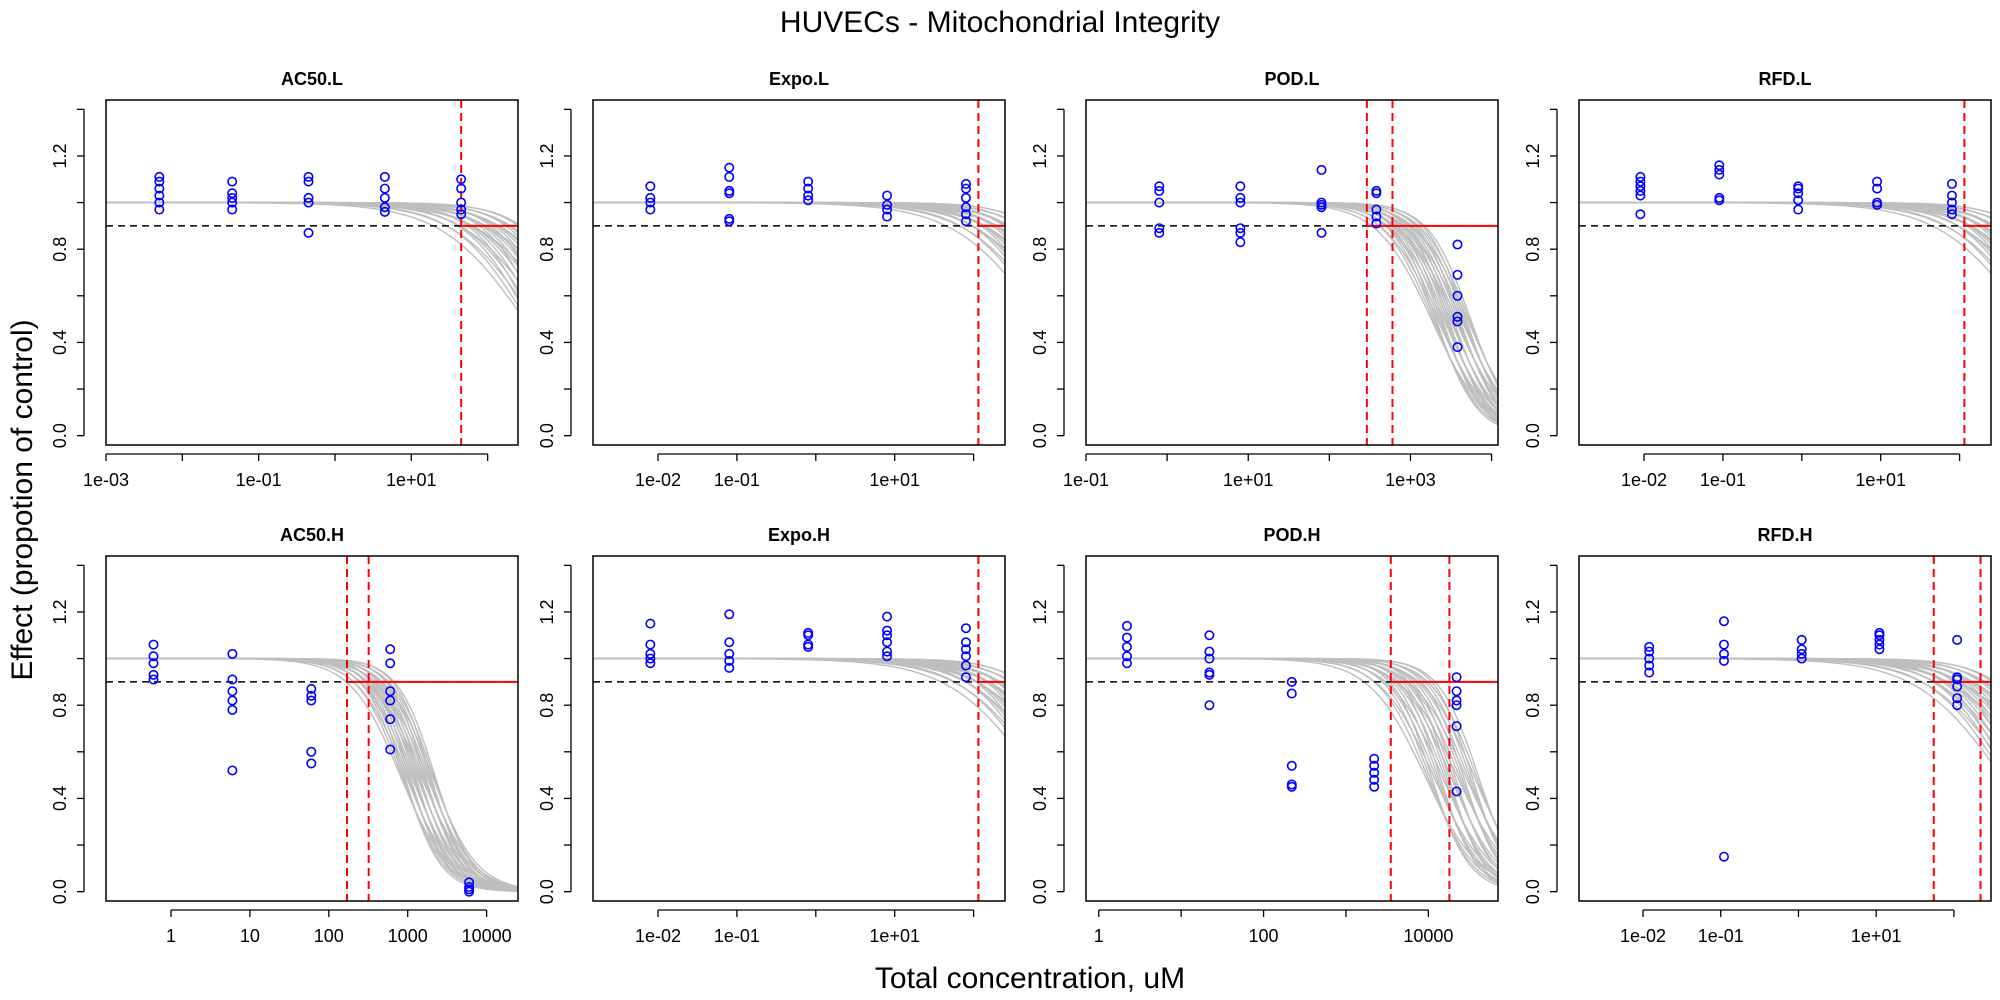  What do you see at coordinates (1785, 535) in the screenshot?
I see `panel-title: RFD.H` at bounding box center [1785, 535].